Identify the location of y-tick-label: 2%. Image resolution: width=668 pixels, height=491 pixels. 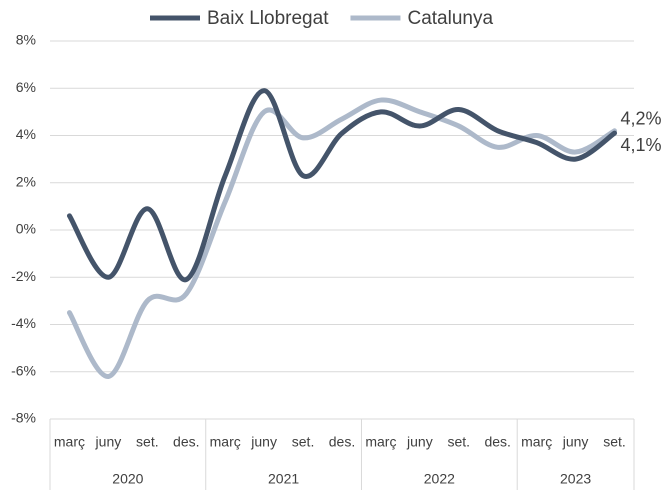
(26, 181).